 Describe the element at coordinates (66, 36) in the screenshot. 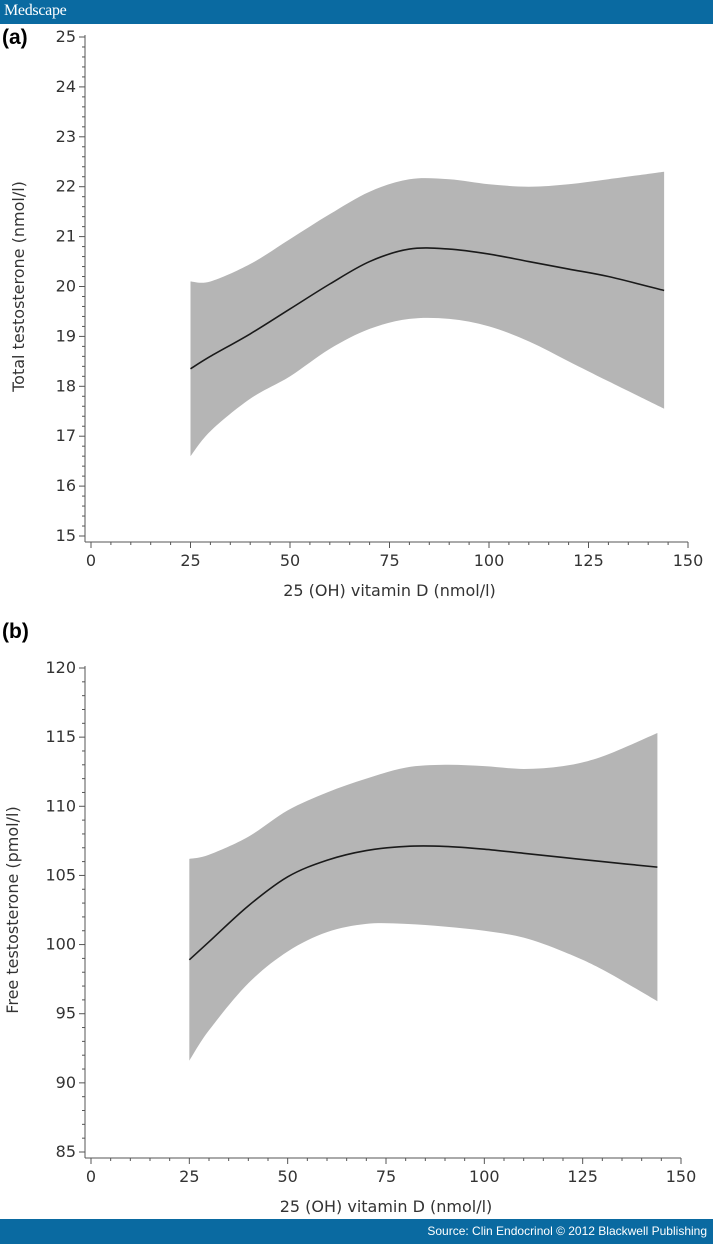

I see `y-tick-label: 25` at that location.